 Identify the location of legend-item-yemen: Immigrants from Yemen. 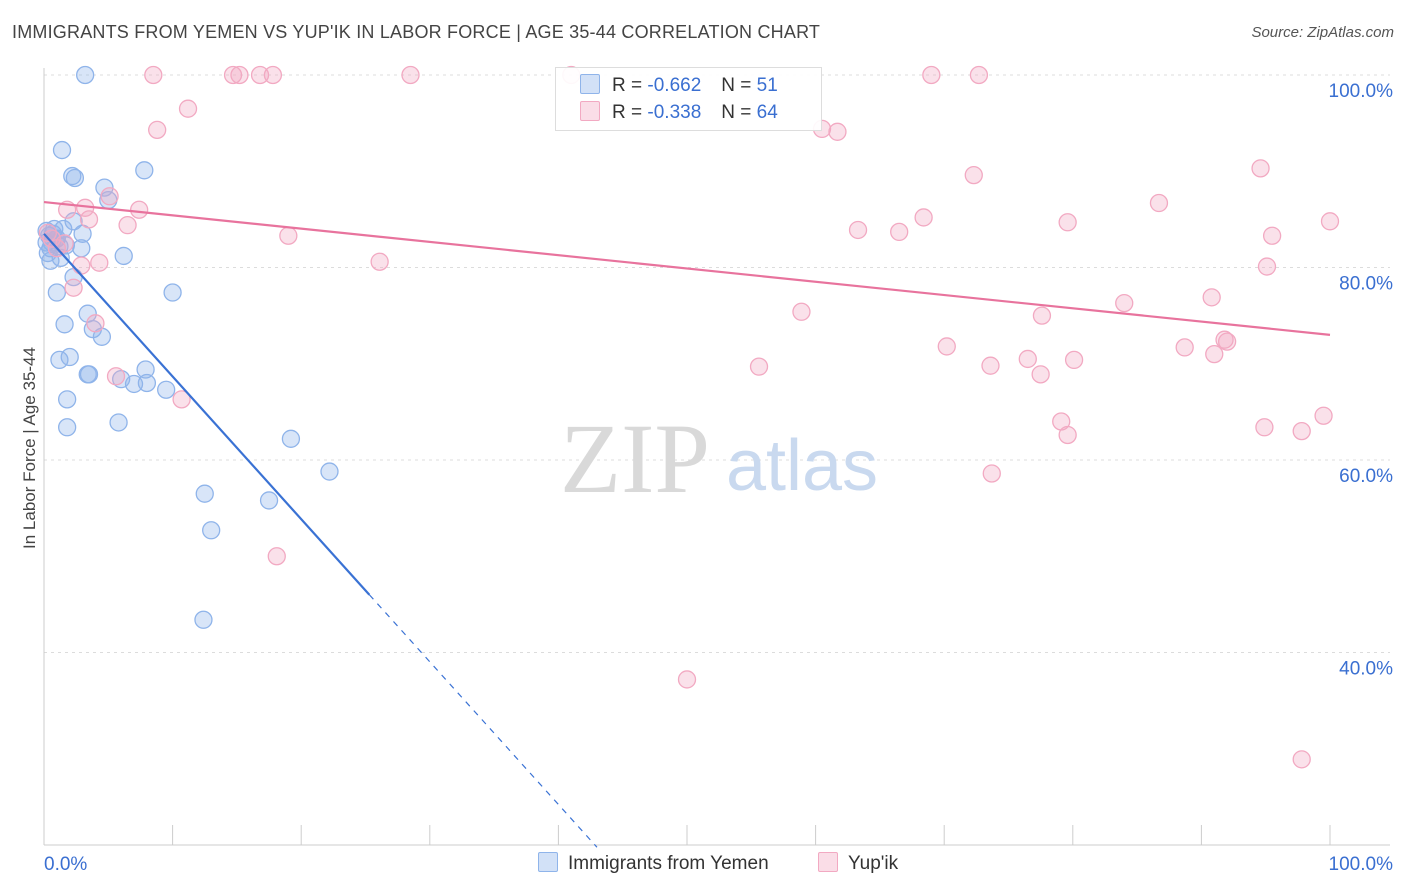
(653, 863).